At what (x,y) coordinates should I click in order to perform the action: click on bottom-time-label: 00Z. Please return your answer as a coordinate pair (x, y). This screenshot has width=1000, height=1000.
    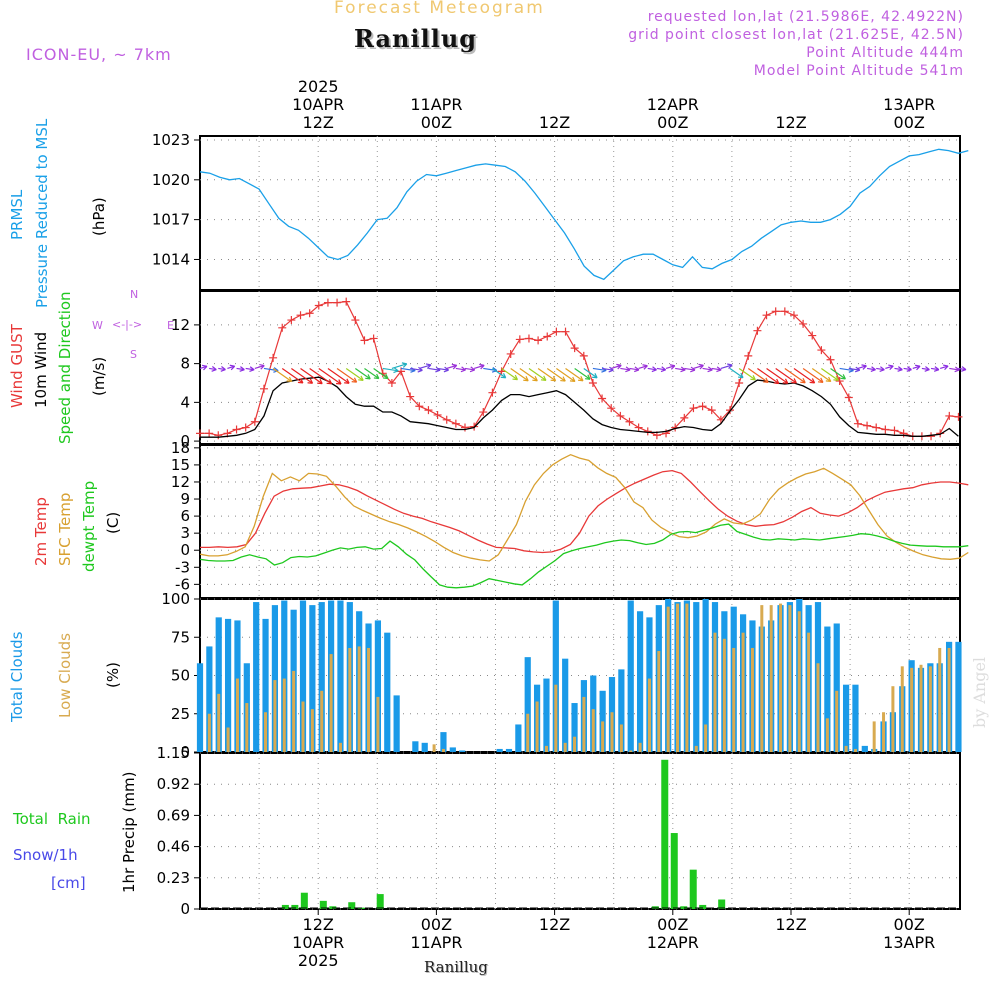
    Looking at the image, I should click on (672, 924).